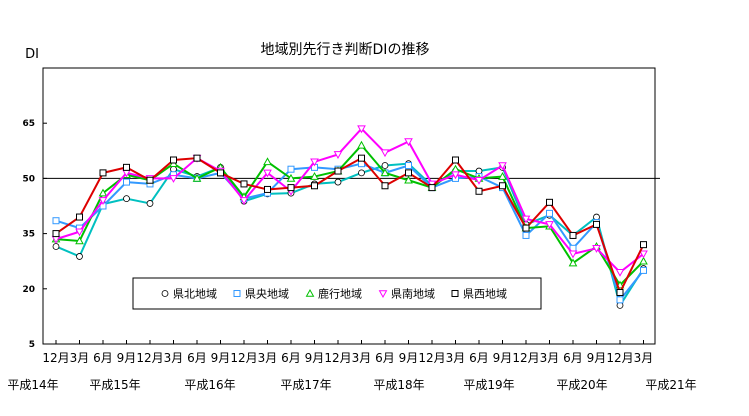  Describe the element at coordinates (670, 385) in the screenshot. I see `era-label: 平成21年` at that location.